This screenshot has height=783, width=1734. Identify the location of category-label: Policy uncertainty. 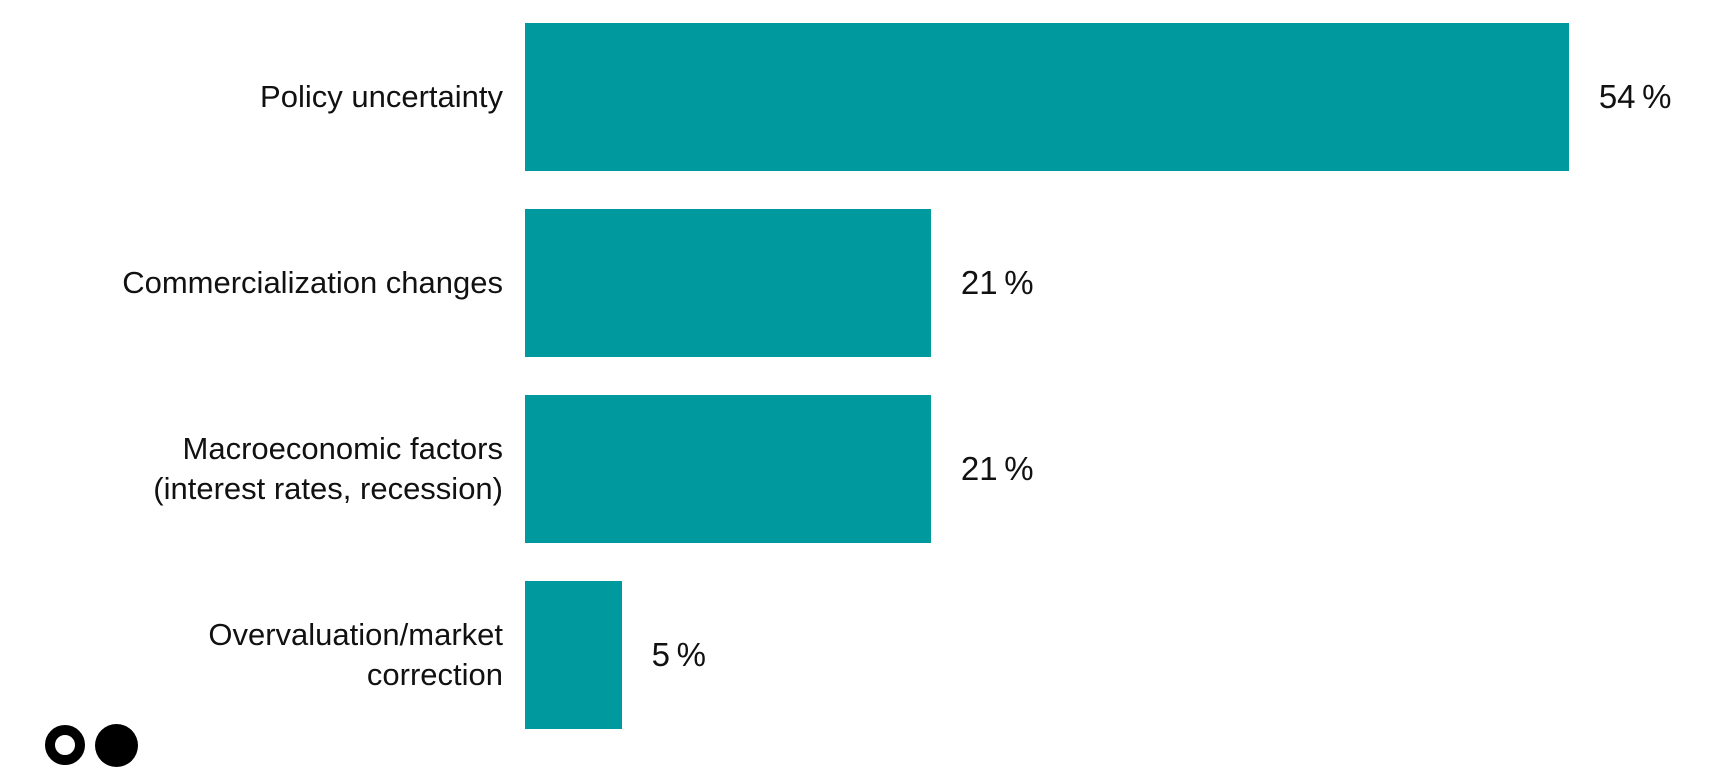
(381, 96).